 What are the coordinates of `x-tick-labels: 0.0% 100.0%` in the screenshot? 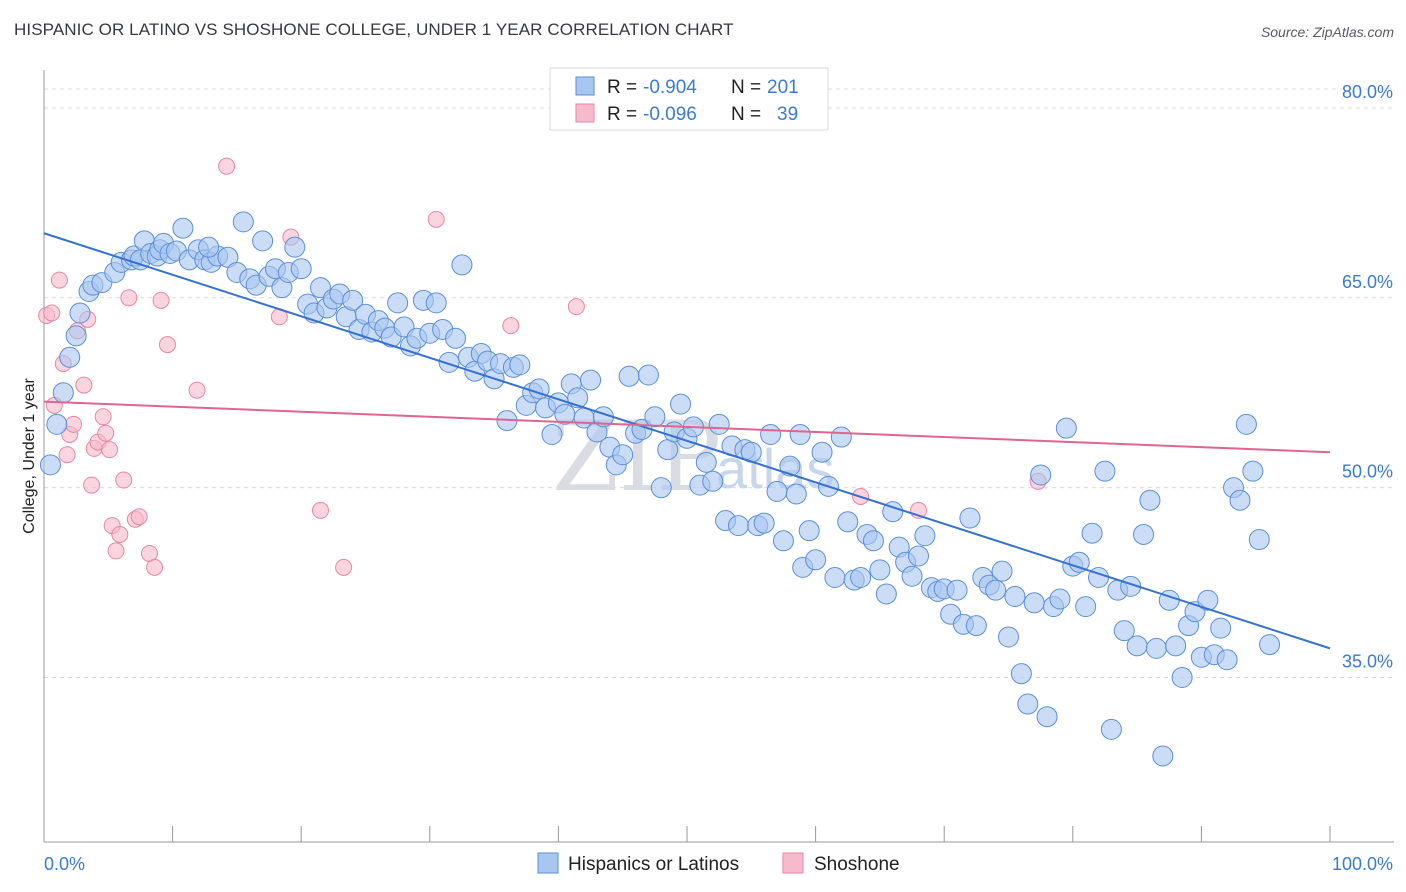 It's located at (718, 864).